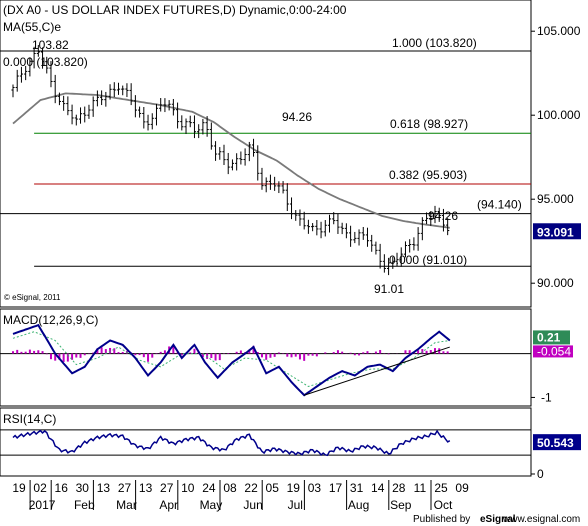  What do you see at coordinates (125, 488) in the screenshot?
I see `x-tick-label: 27` at bounding box center [125, 488].